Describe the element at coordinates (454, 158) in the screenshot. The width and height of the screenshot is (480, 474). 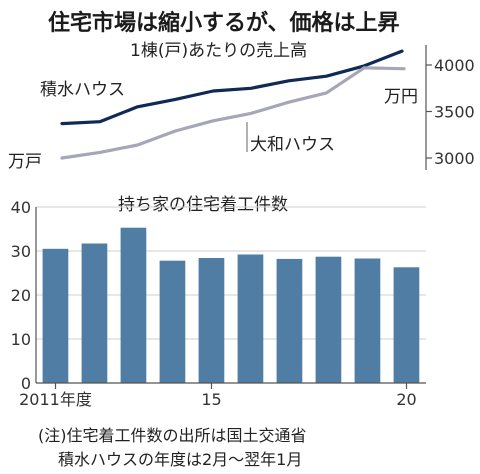
I see `line-y-tick-label: 3000` at that location.